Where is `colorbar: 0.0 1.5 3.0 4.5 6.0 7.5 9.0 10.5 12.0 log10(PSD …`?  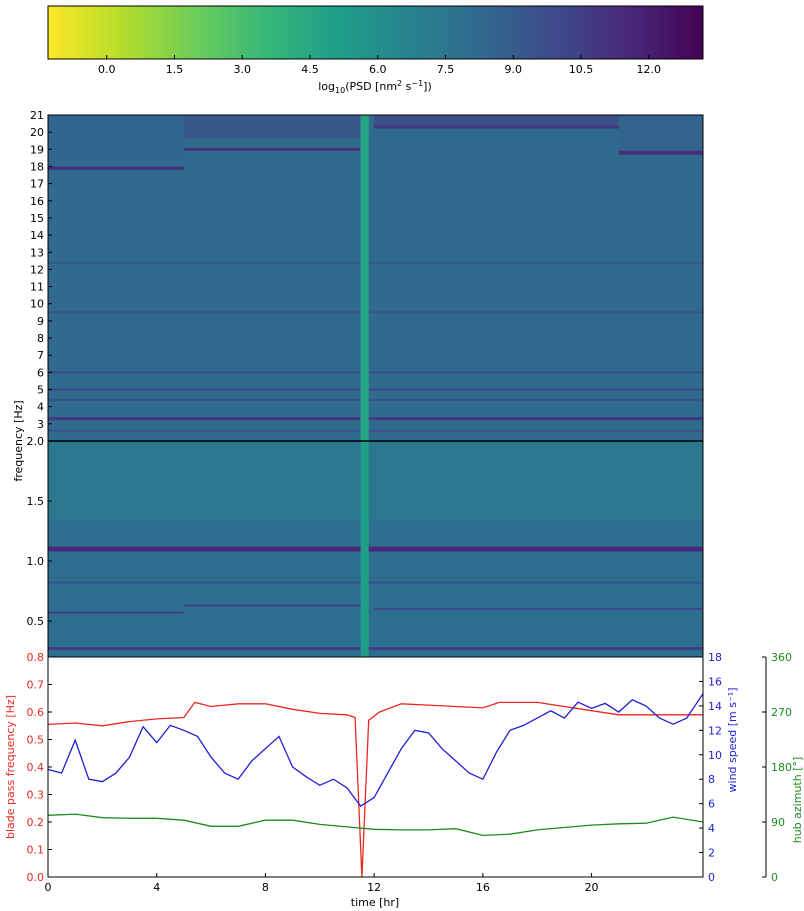 colorbar: 0.0 1.5 3.0 4.5 6.0 7.5 9.0 10.5 12.0 log10(PSD … is located at coordinates (375, 50).